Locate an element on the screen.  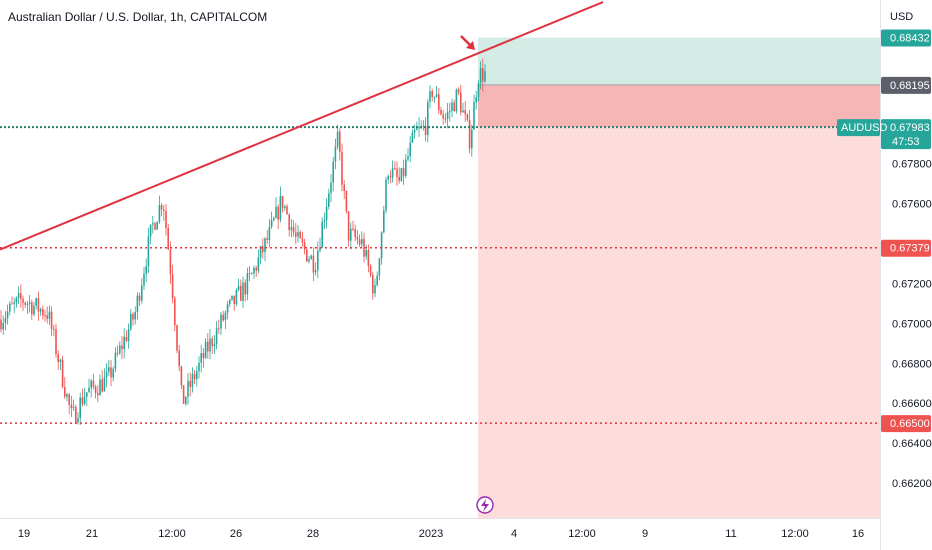
x-tick-label: 21 is located at coordinates (92, 534).